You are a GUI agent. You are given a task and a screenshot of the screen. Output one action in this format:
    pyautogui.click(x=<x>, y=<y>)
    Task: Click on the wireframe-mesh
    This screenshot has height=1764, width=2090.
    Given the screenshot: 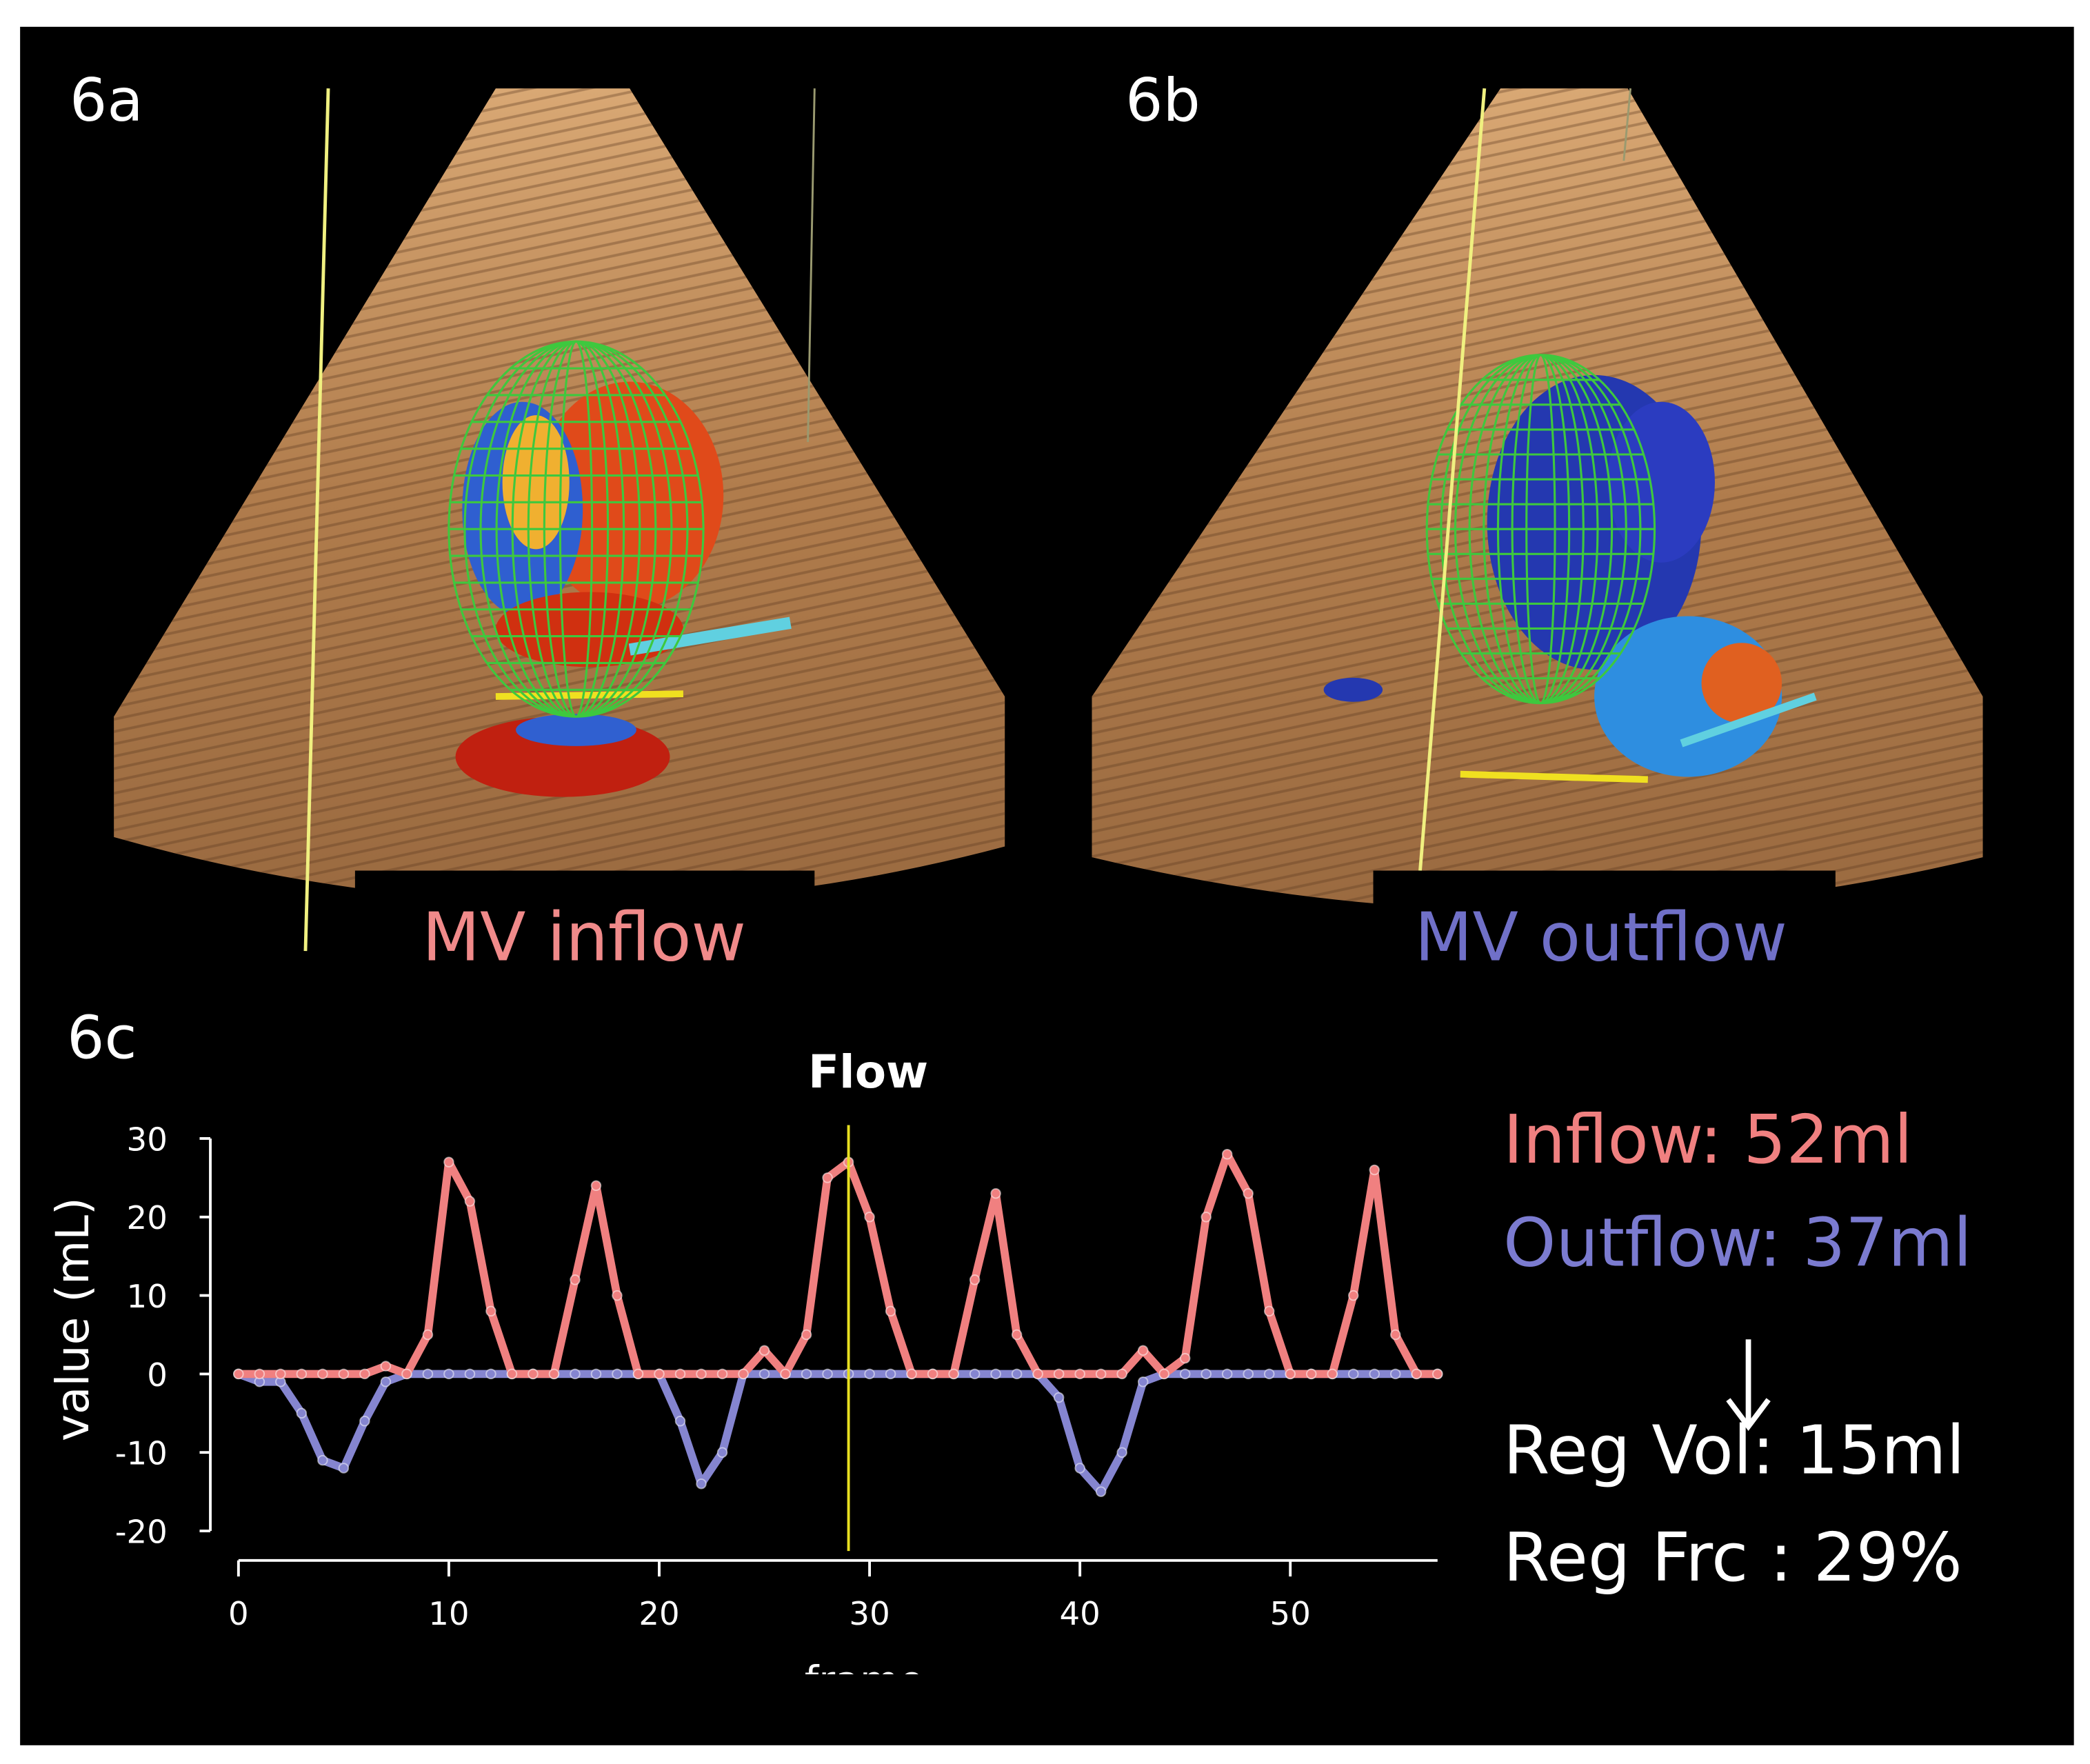 What is the action you would take?
    pyautogui.click(x=1540, y=529)
    